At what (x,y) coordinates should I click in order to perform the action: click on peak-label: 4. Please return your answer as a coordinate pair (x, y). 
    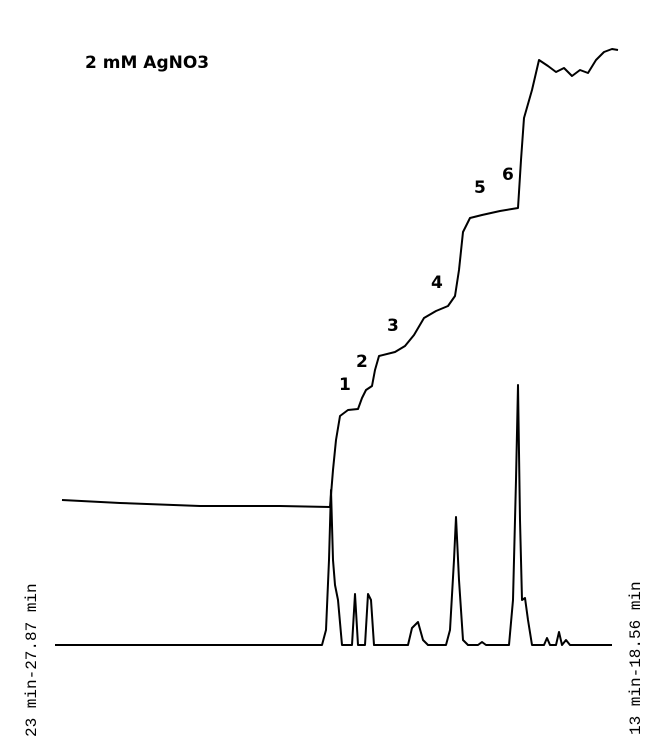
    Looking at the image, I should click on (437, 283).